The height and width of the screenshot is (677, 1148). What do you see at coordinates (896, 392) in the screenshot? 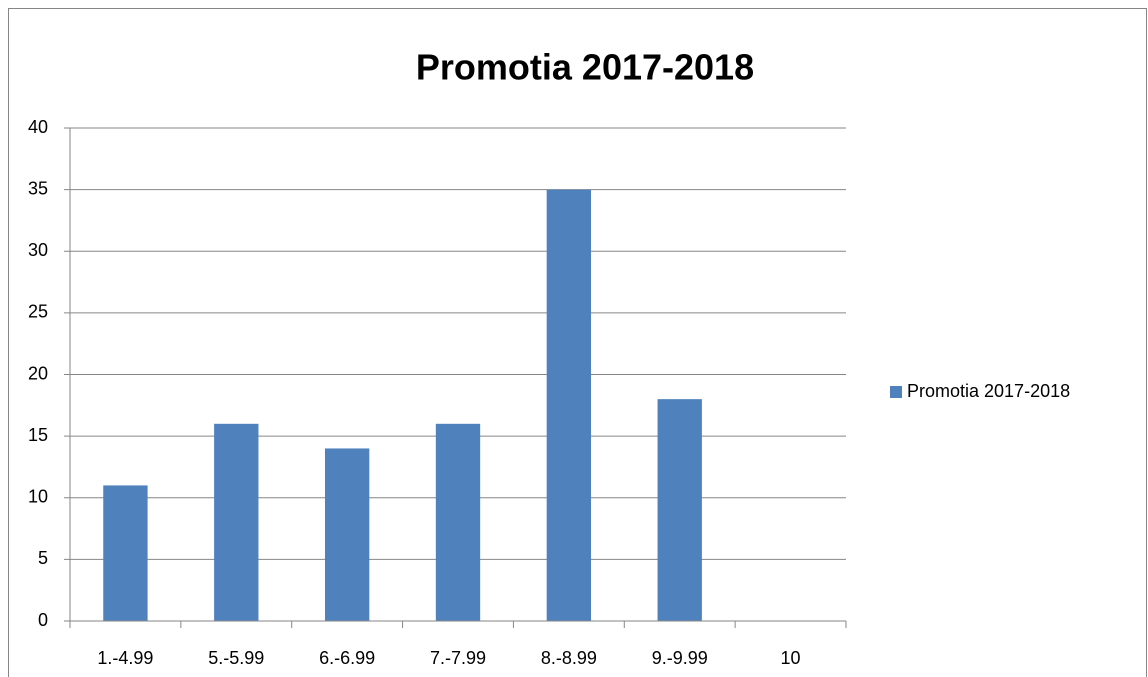
I see `legend-swatch` at bounding box center [896, 392].